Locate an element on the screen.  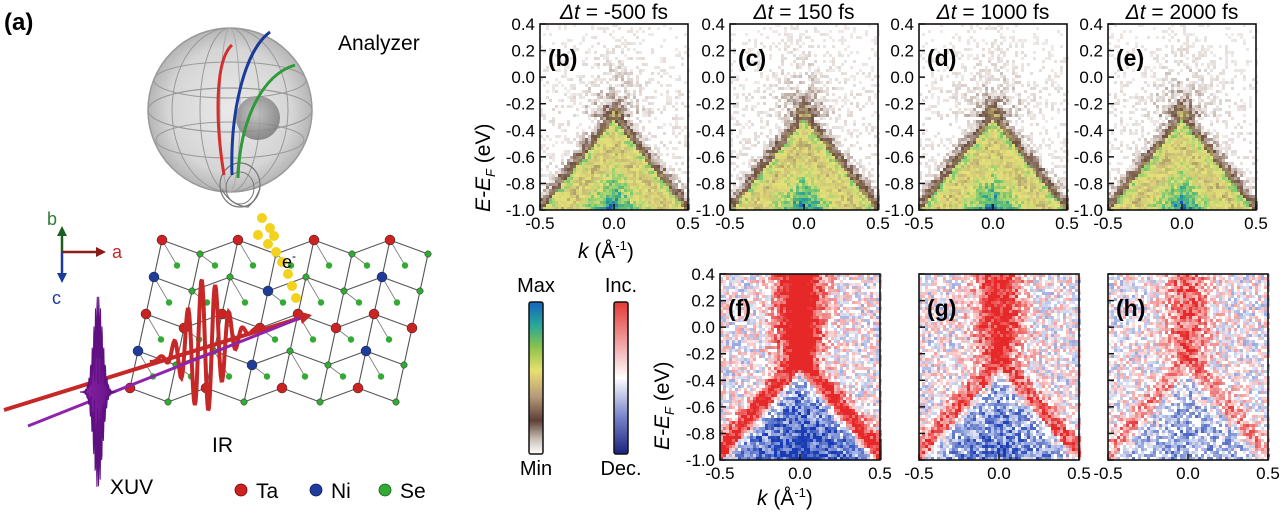
panel-e-ytick: 0.0 is located at coordinates (1091, 77).